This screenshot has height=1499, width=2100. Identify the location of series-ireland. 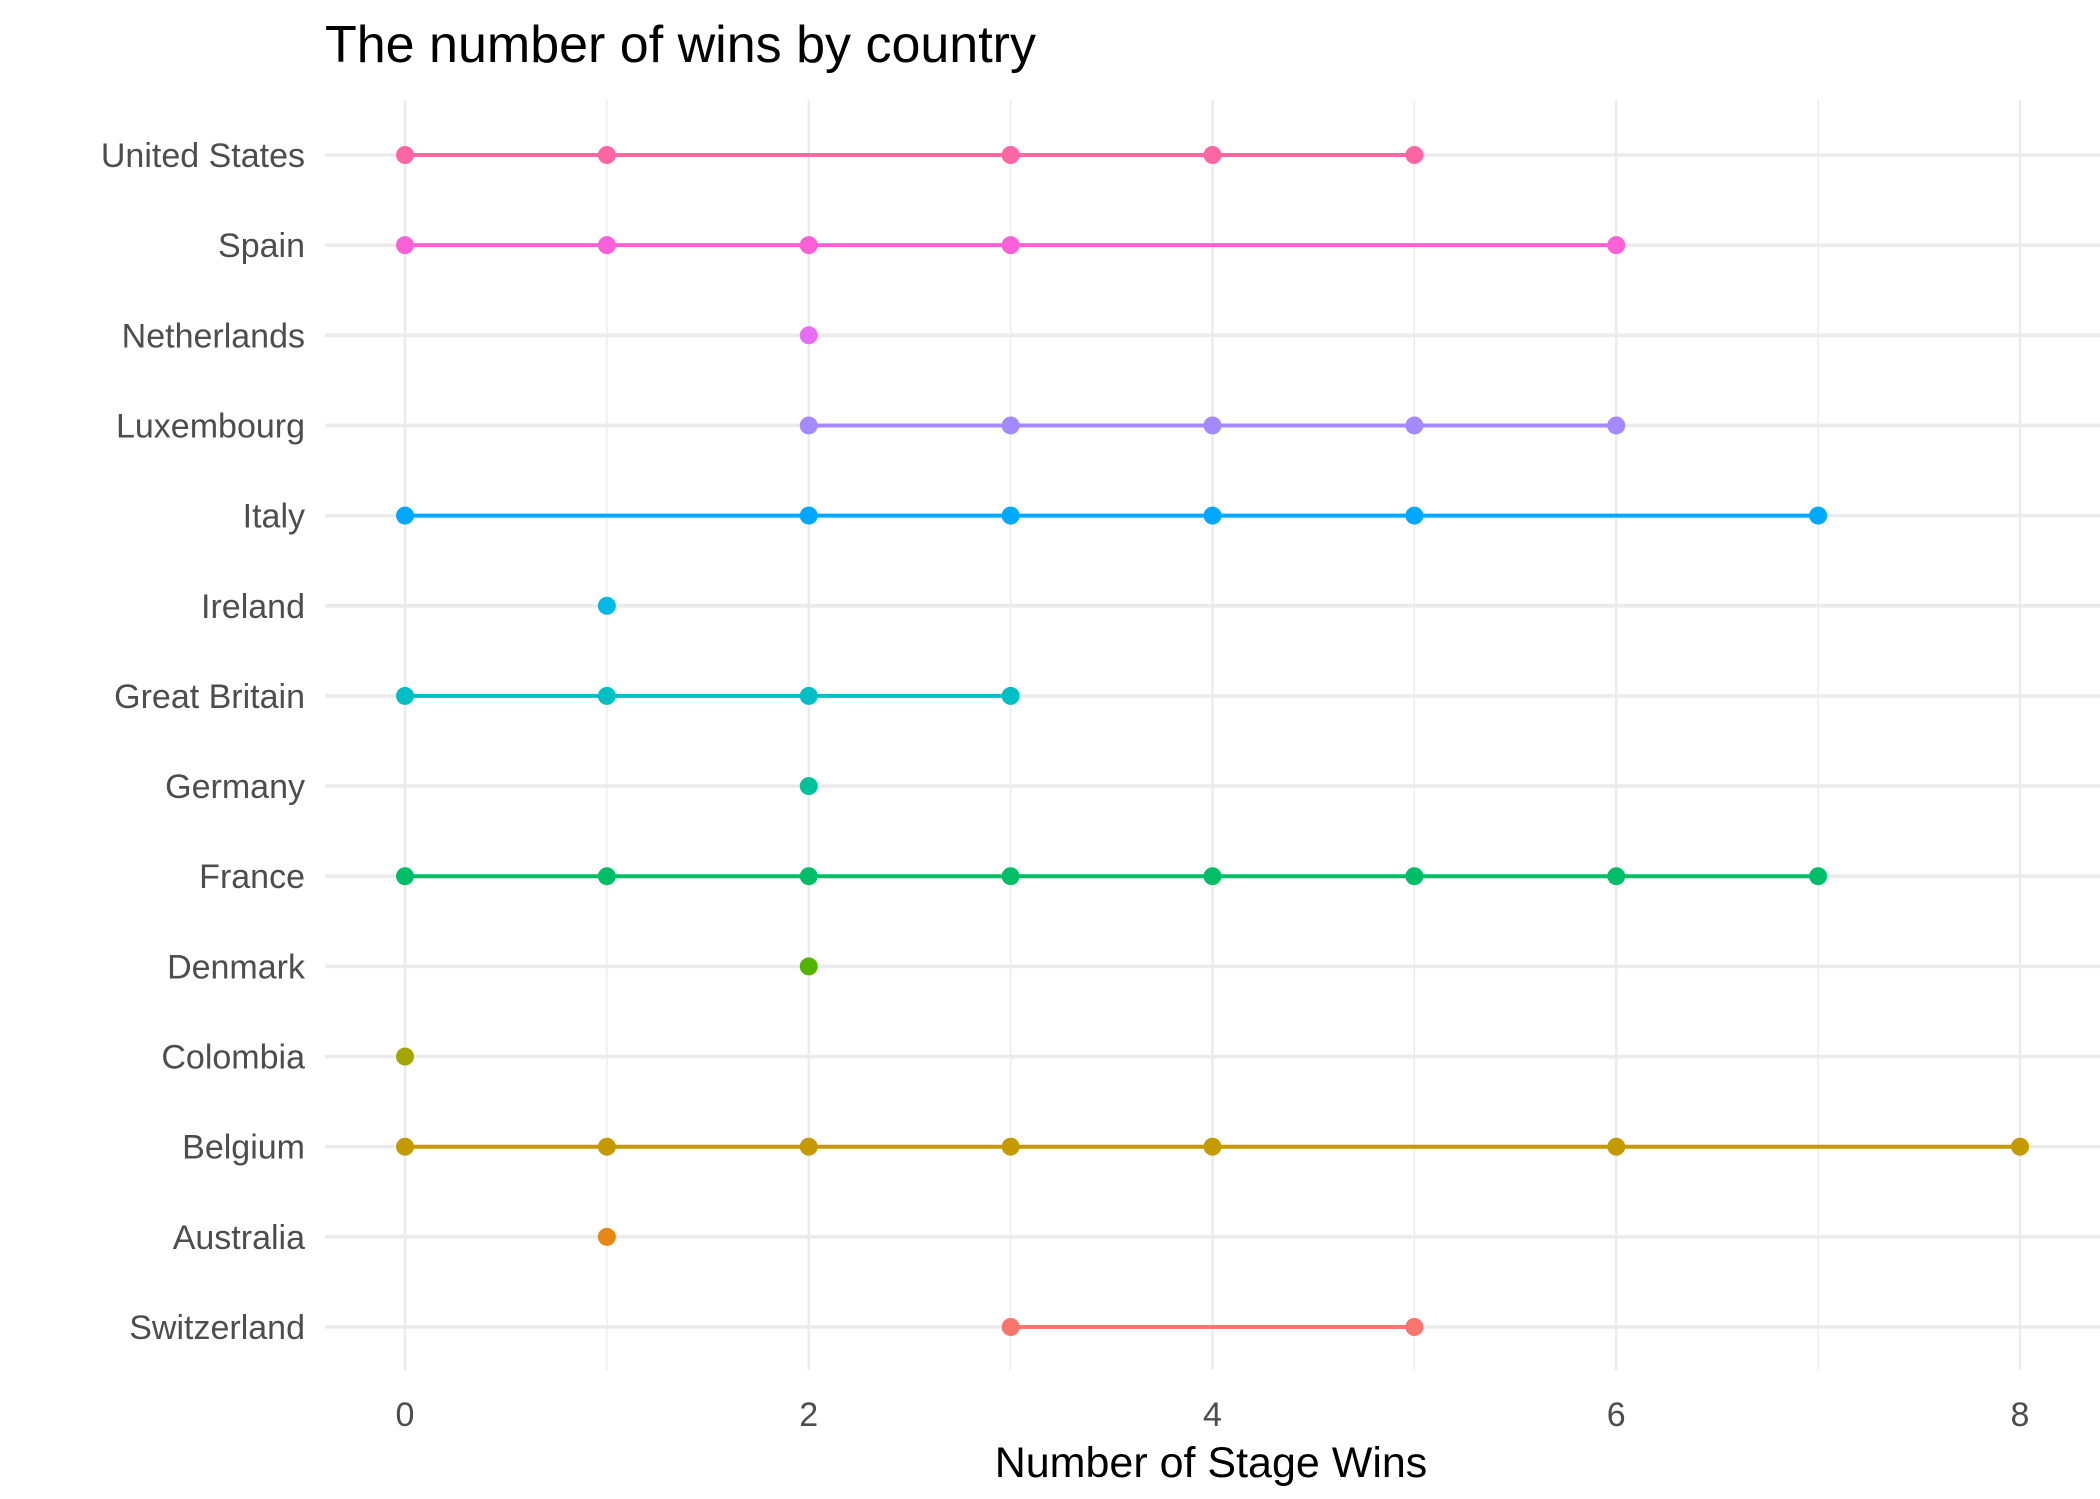
(606, 605).